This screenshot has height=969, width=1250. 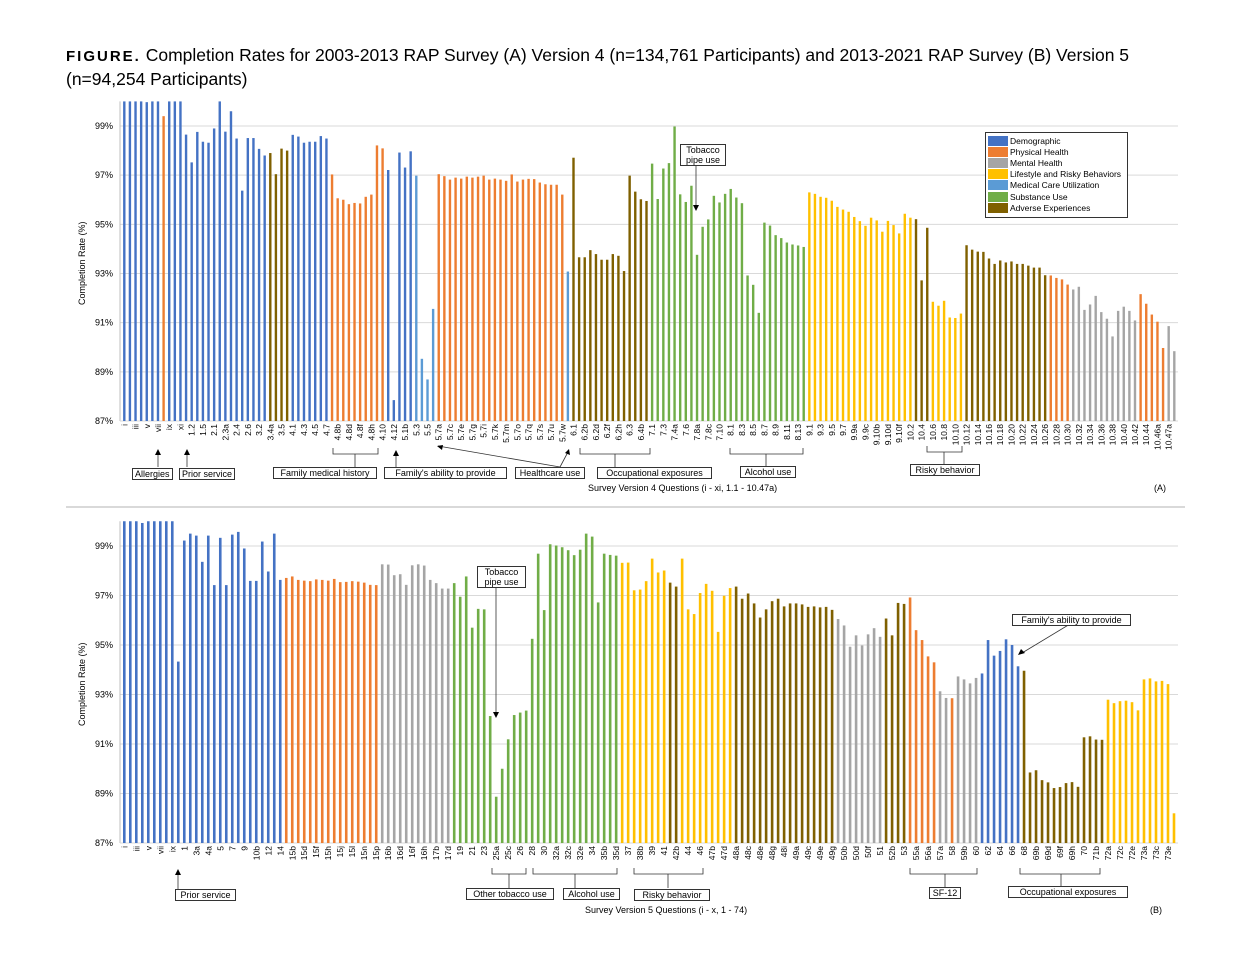 What do you see at coordinates (338, 432) in the screenshot?
I see `x-tick-label: 4.8b` at bounding box center [338, 432].